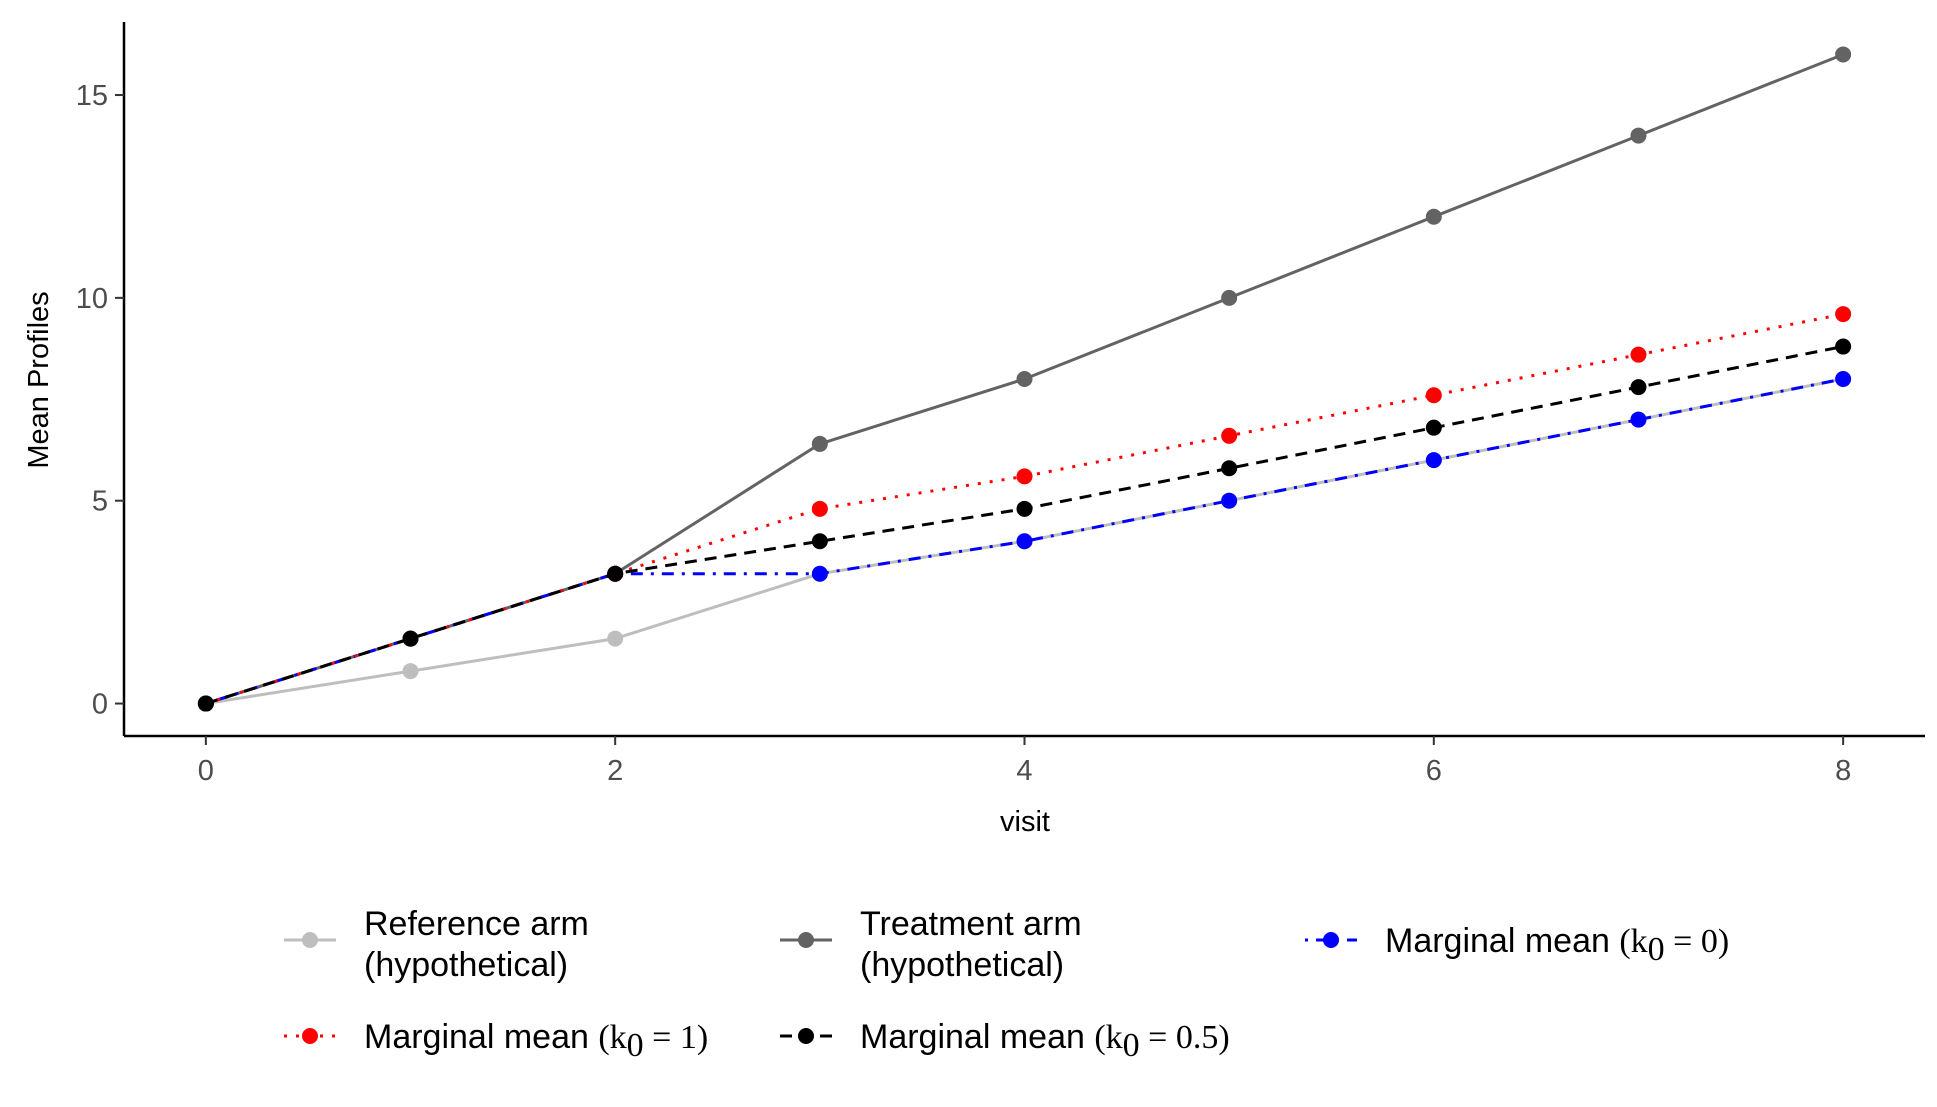  Describe the element at coordinates (1557, 945) in the screenshot. I see `legend-label: Marginal mean (k0 = 0)` at that location.